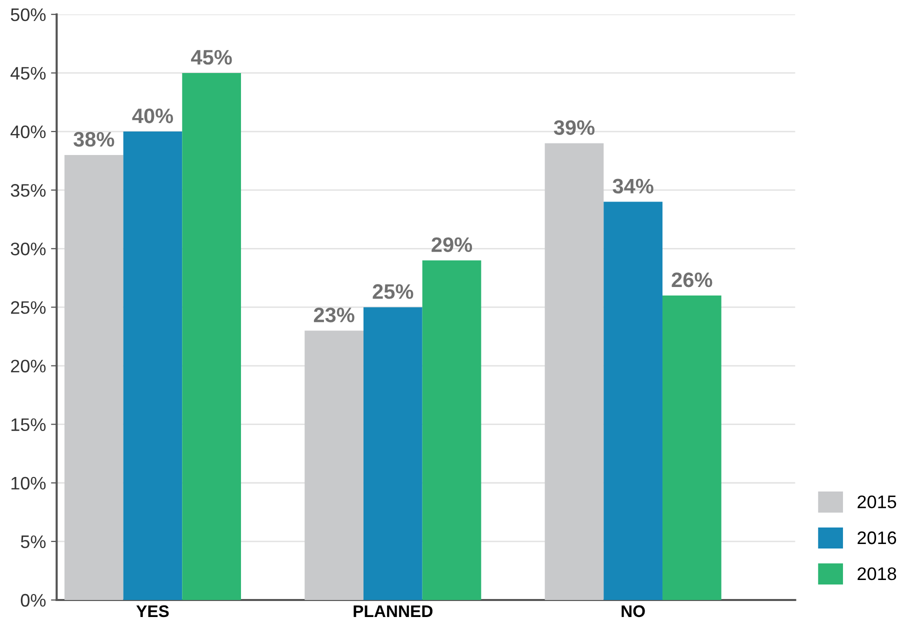 Image resolution: width=914 pixels, height=640 pixels. I want to click on data-label: 23%, so click(334, 315).